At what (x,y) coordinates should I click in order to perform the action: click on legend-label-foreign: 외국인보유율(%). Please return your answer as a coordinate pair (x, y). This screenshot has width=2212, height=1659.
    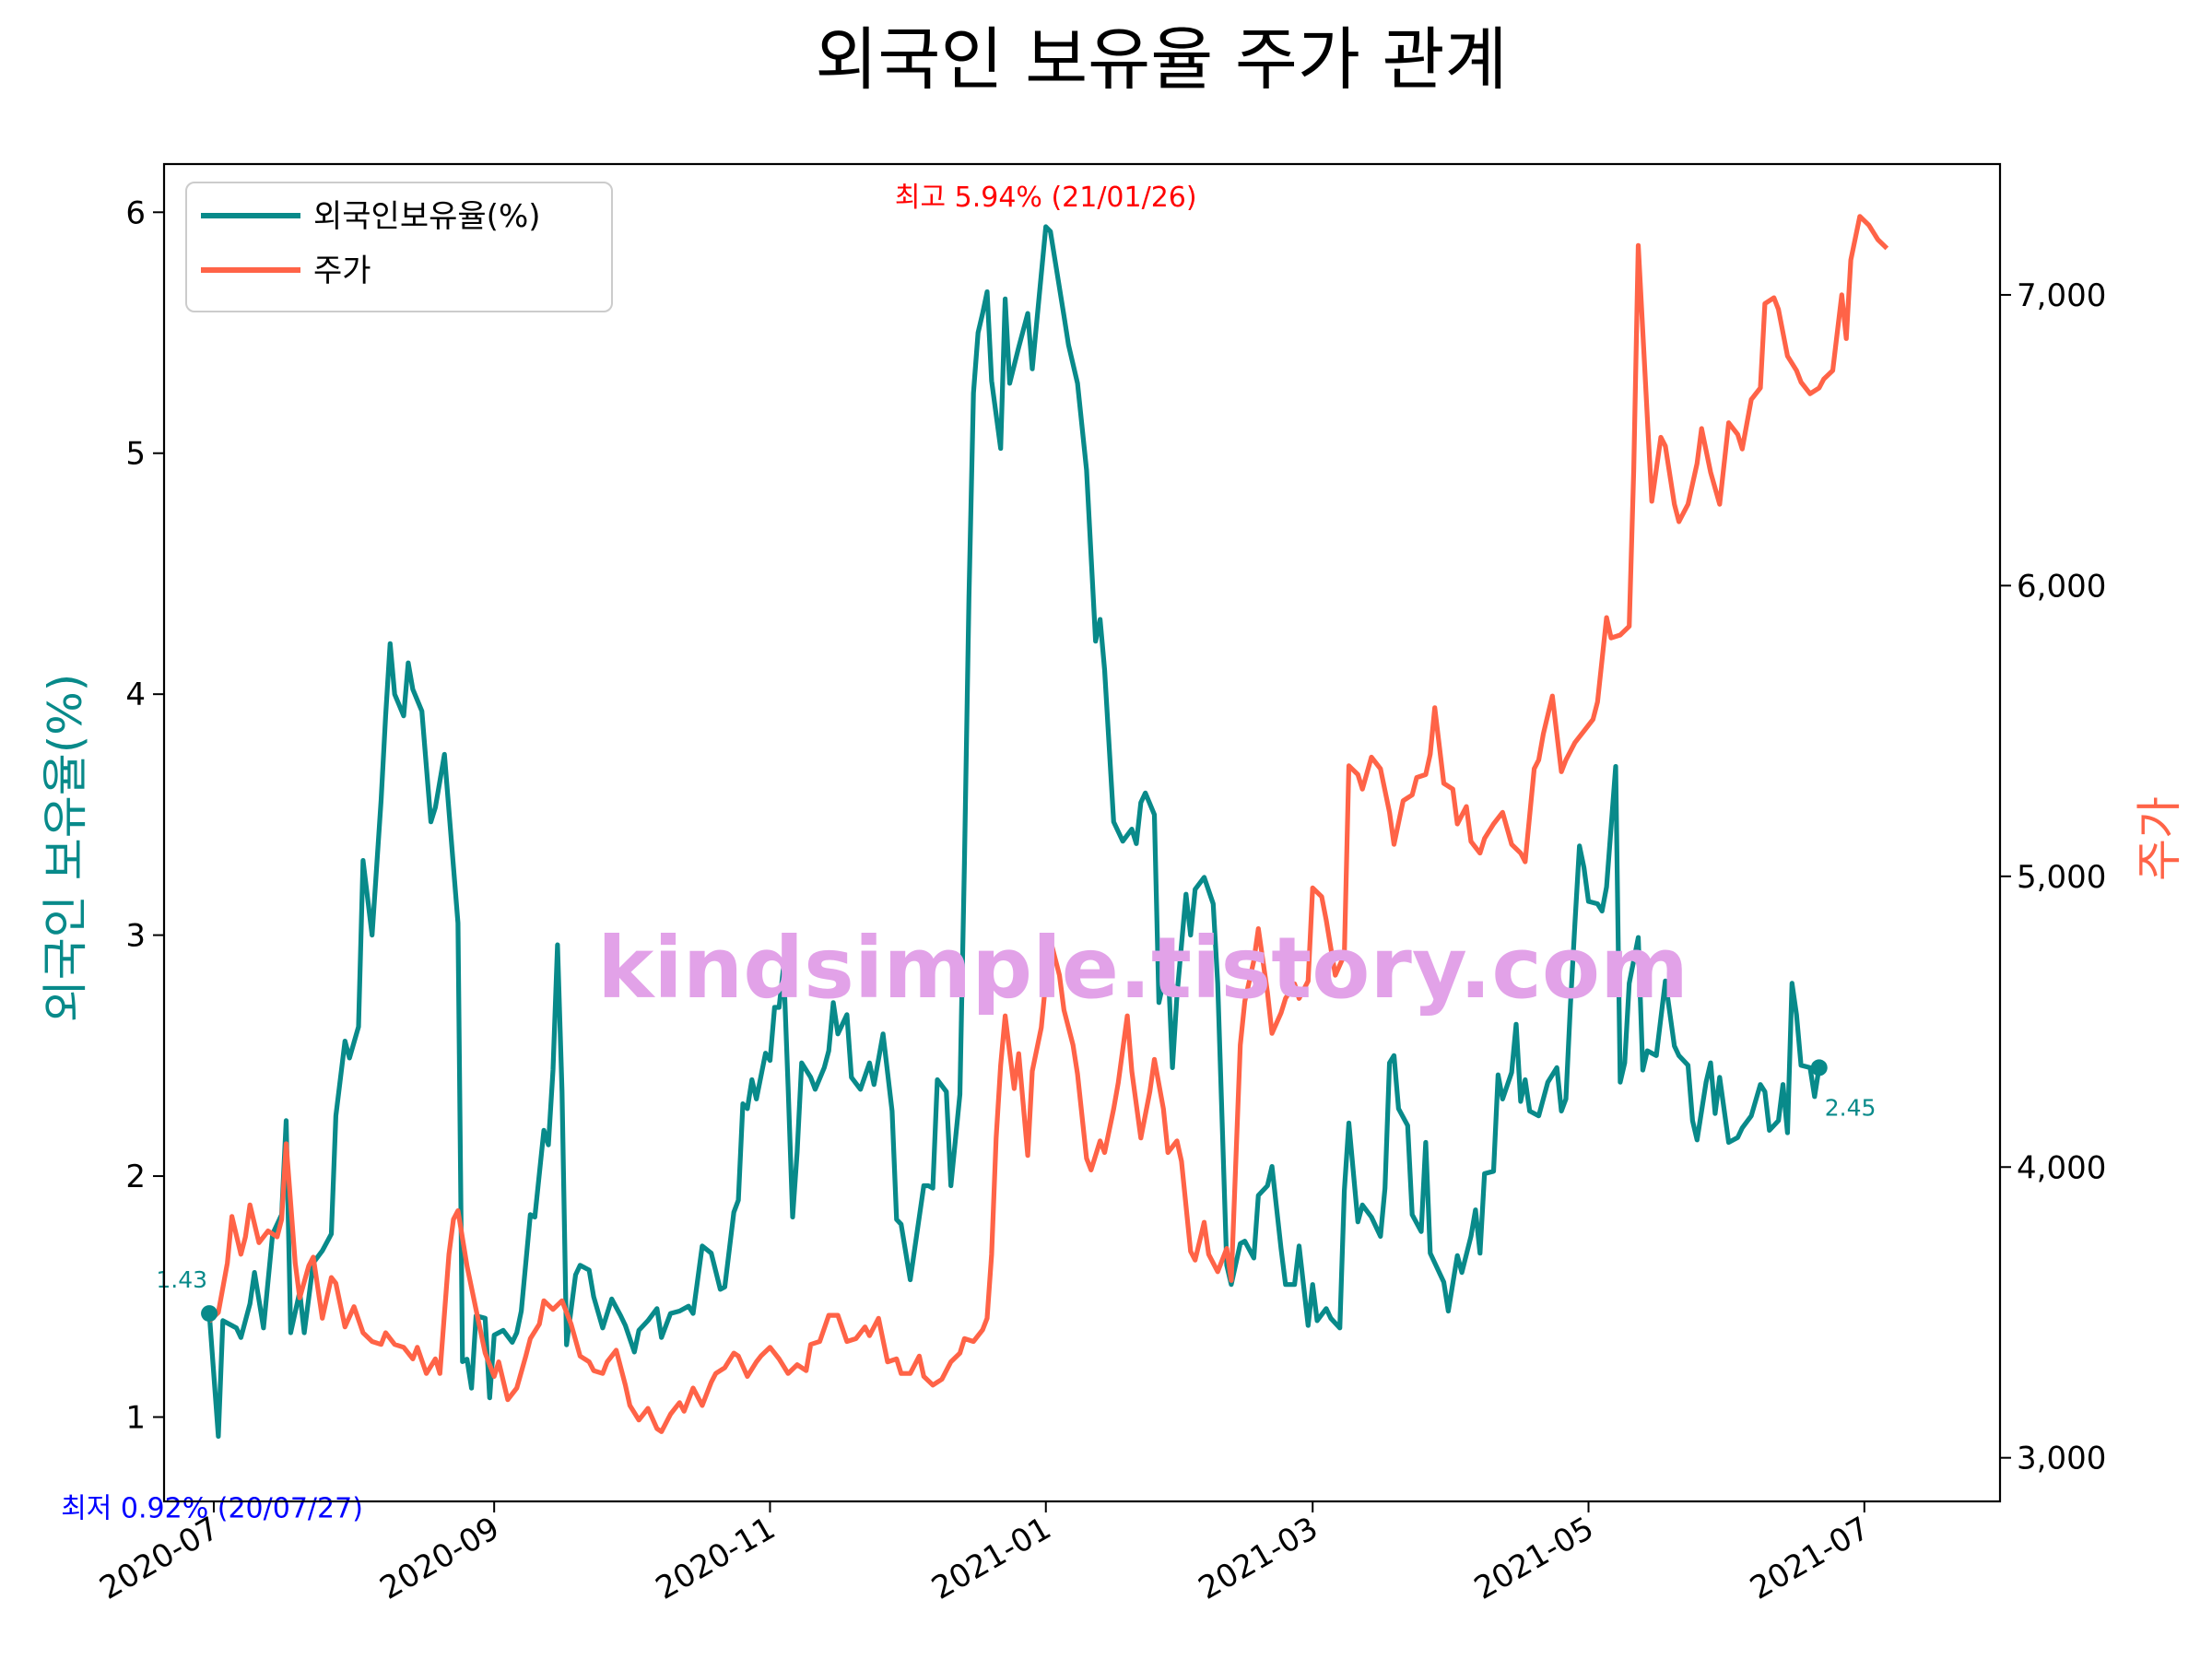
    Looking at the image, I should click on (427, 216).